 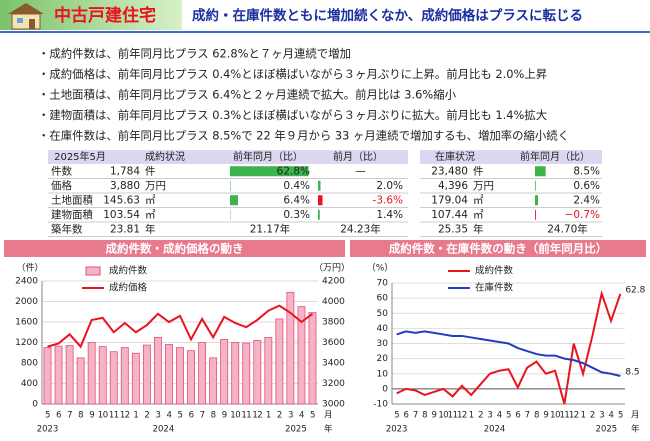 I want to click on y-tick-label: 800, so click(x=29, y=364).